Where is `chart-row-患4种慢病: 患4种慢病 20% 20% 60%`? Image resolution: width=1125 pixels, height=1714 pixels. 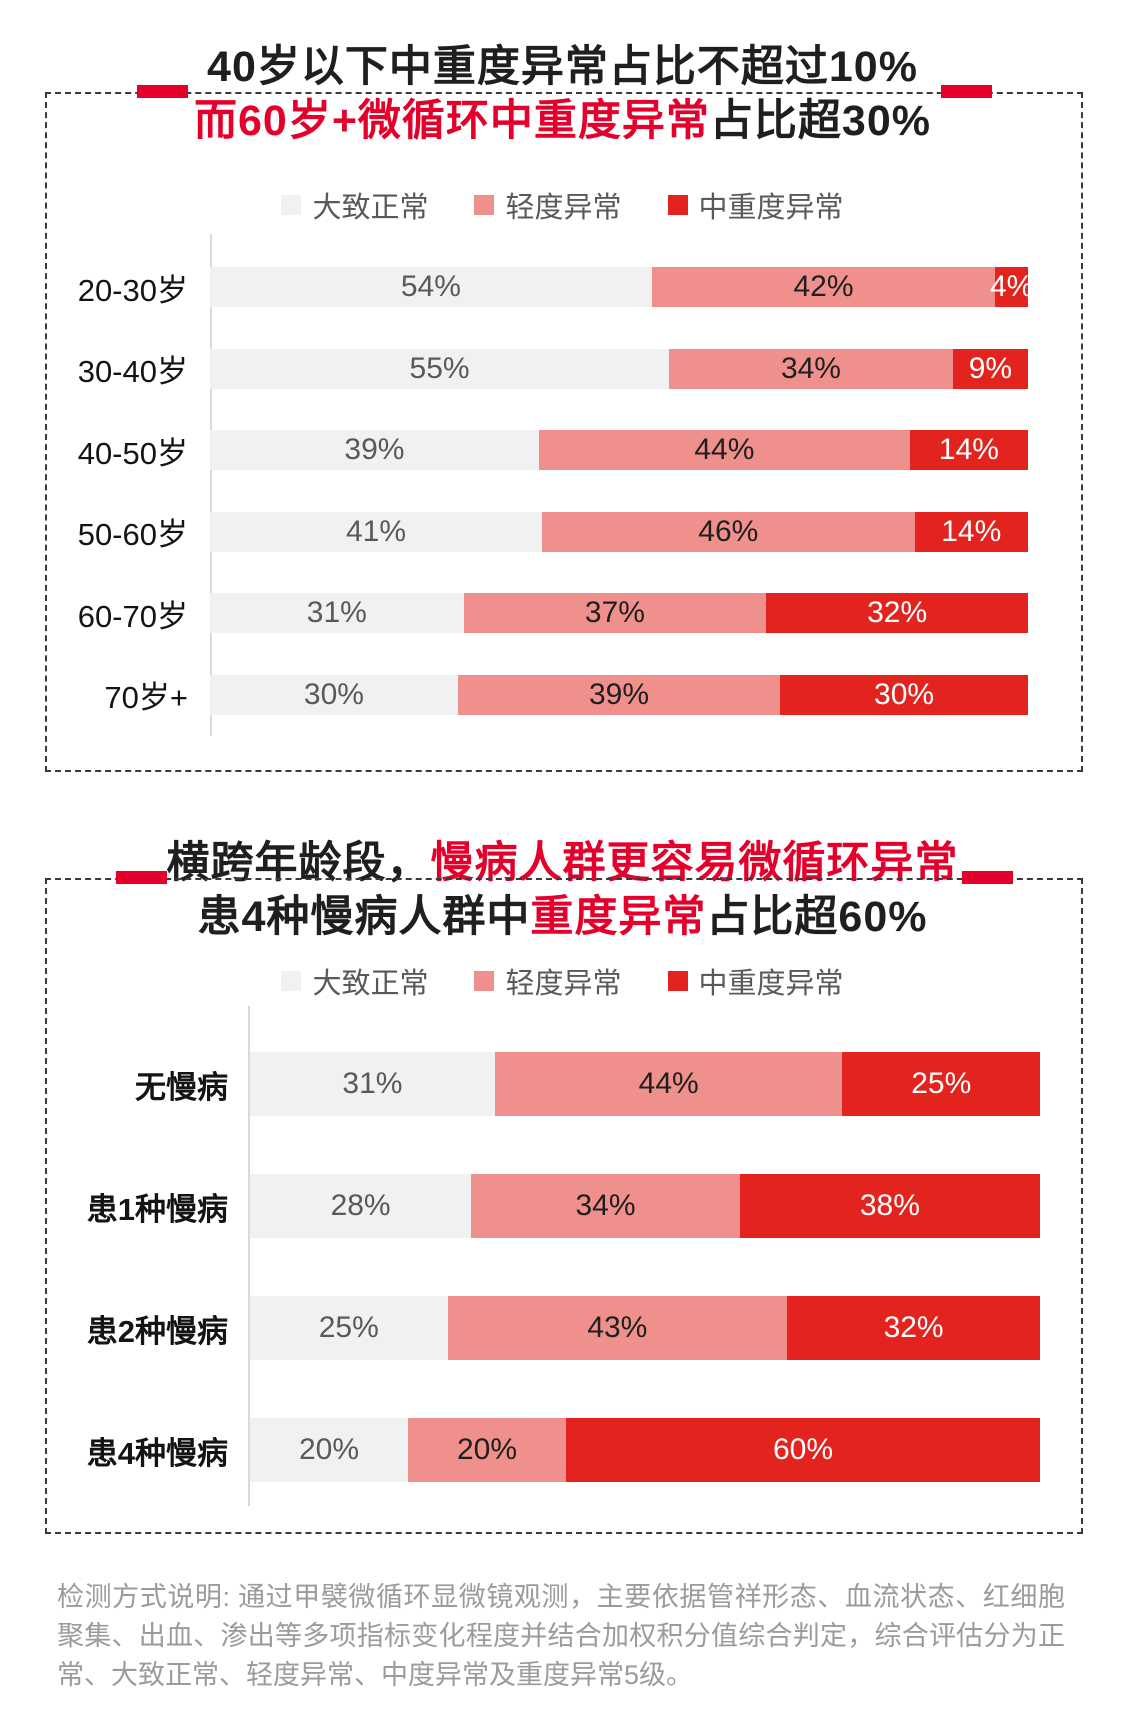 chart-row-患4种慢病: 患4种慢病 20% 20% 60% is located at coordinates (551, 1450).